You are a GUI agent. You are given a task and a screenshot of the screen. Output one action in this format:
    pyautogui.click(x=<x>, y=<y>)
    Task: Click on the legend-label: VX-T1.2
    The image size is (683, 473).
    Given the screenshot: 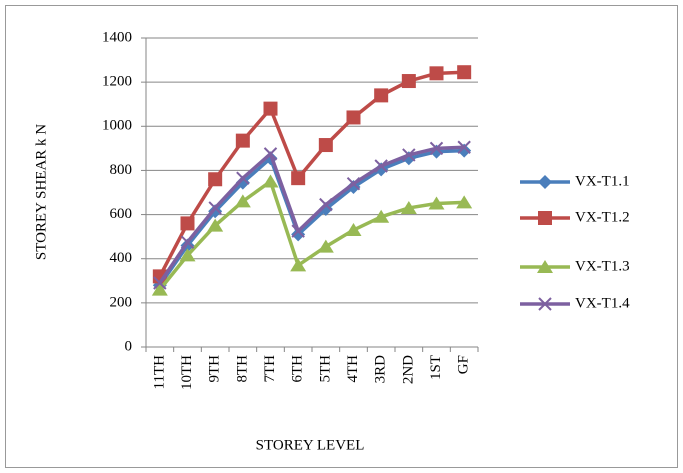 What is the action you would take?
    pyautogui.click(x=602, y=217)
    